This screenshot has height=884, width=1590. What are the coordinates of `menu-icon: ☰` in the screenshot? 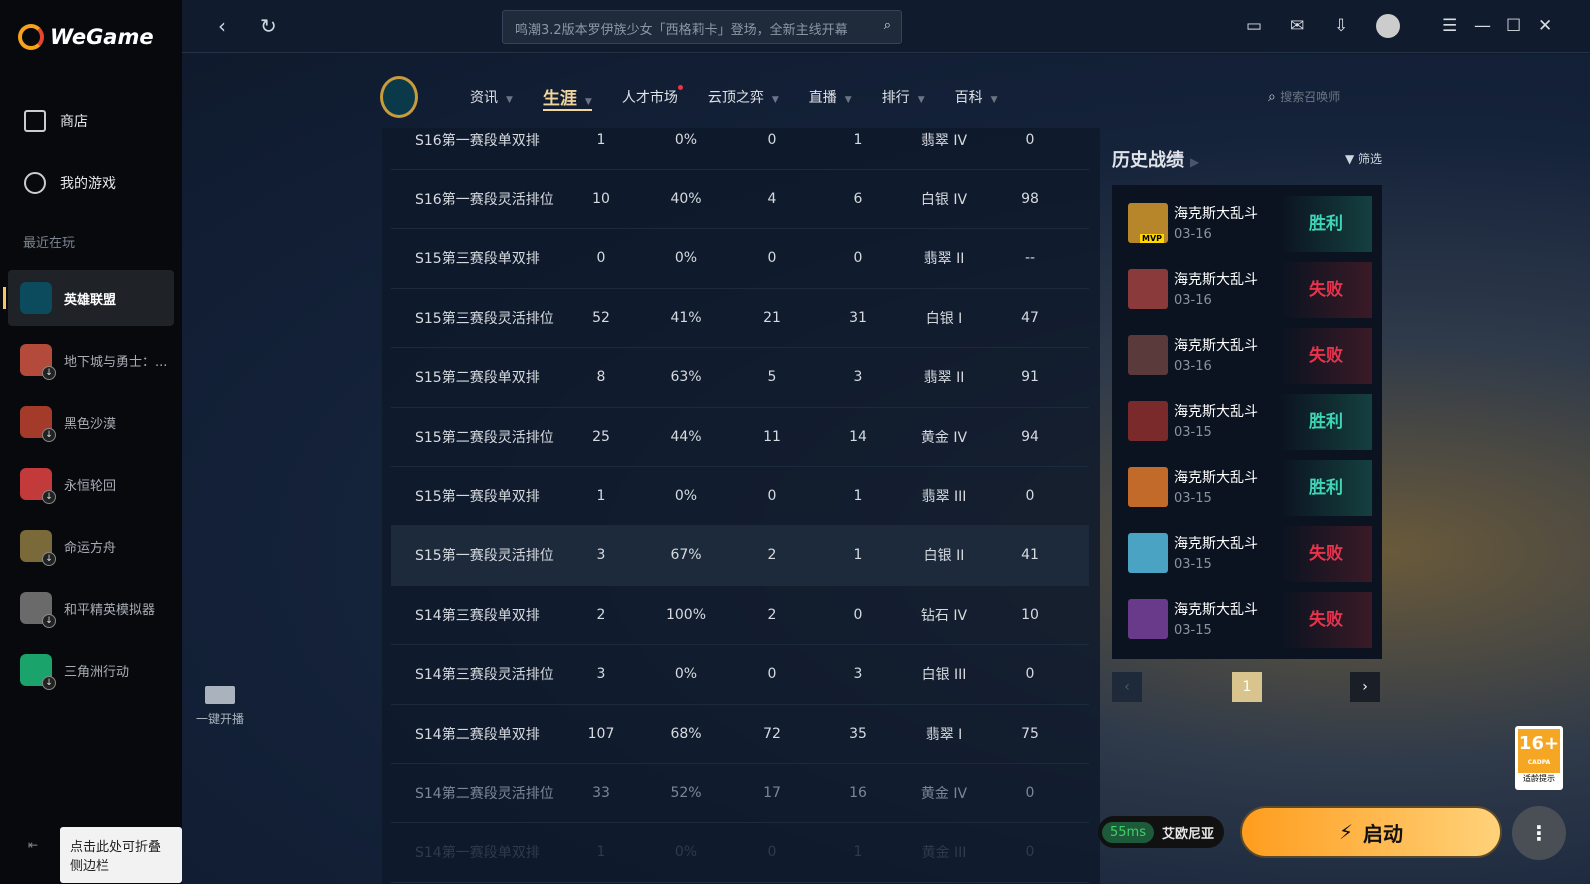 It's located at (1450, 26).